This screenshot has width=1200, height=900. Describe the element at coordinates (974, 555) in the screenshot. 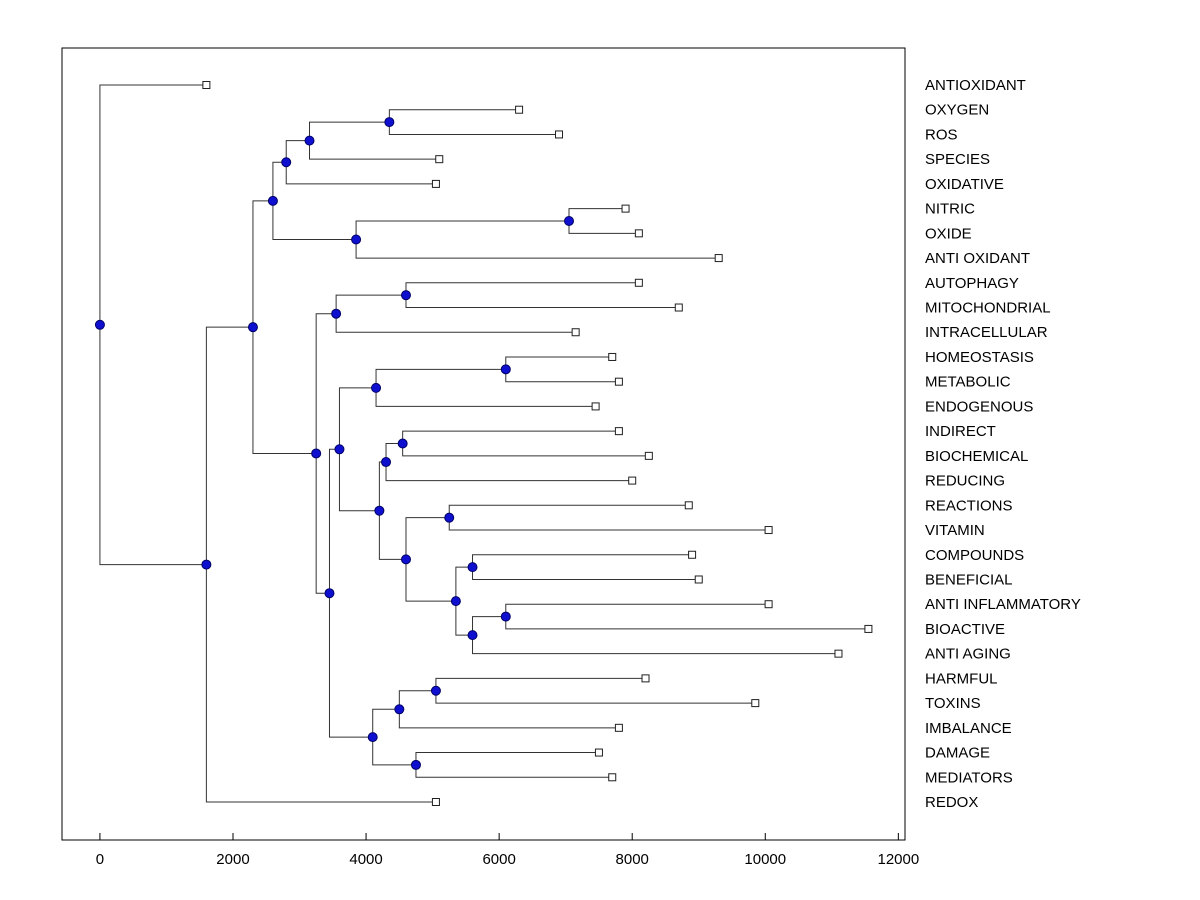

I see `leaf-label: COMPOUNDS` at that location.